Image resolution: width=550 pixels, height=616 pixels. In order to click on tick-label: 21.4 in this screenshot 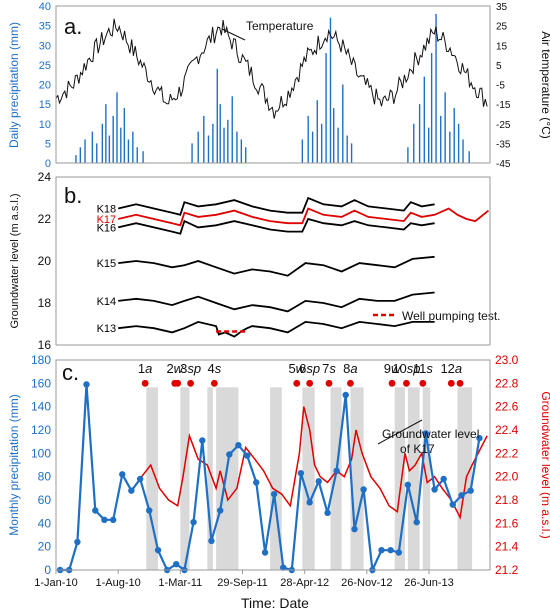, I will do `click(507, 547)`.